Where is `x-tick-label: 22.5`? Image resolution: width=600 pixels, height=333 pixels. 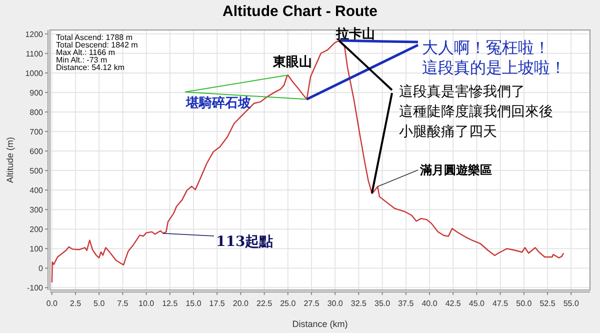 x-tick-label: 22.5 is located at coordinates (264, 303).